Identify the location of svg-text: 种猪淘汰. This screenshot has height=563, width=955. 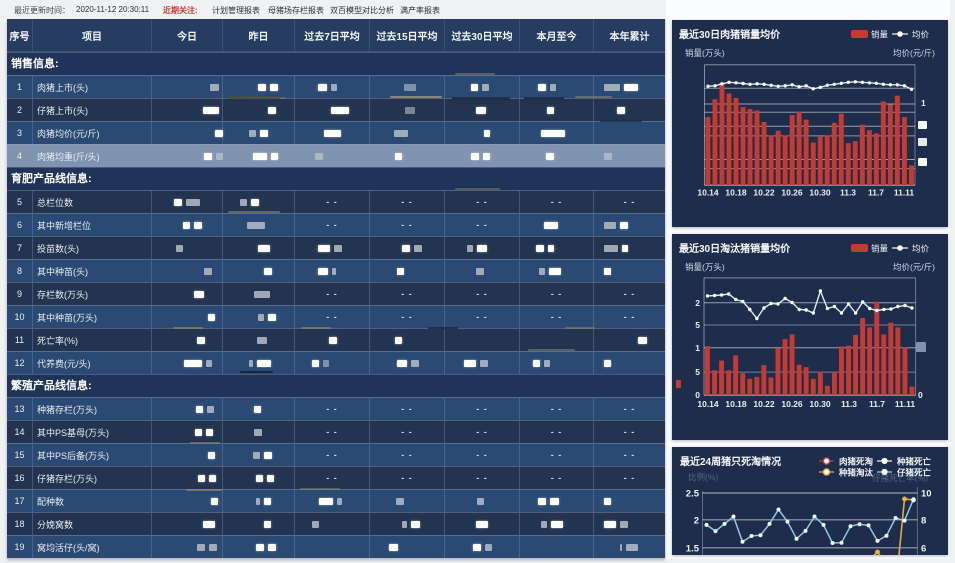
(856, 473).